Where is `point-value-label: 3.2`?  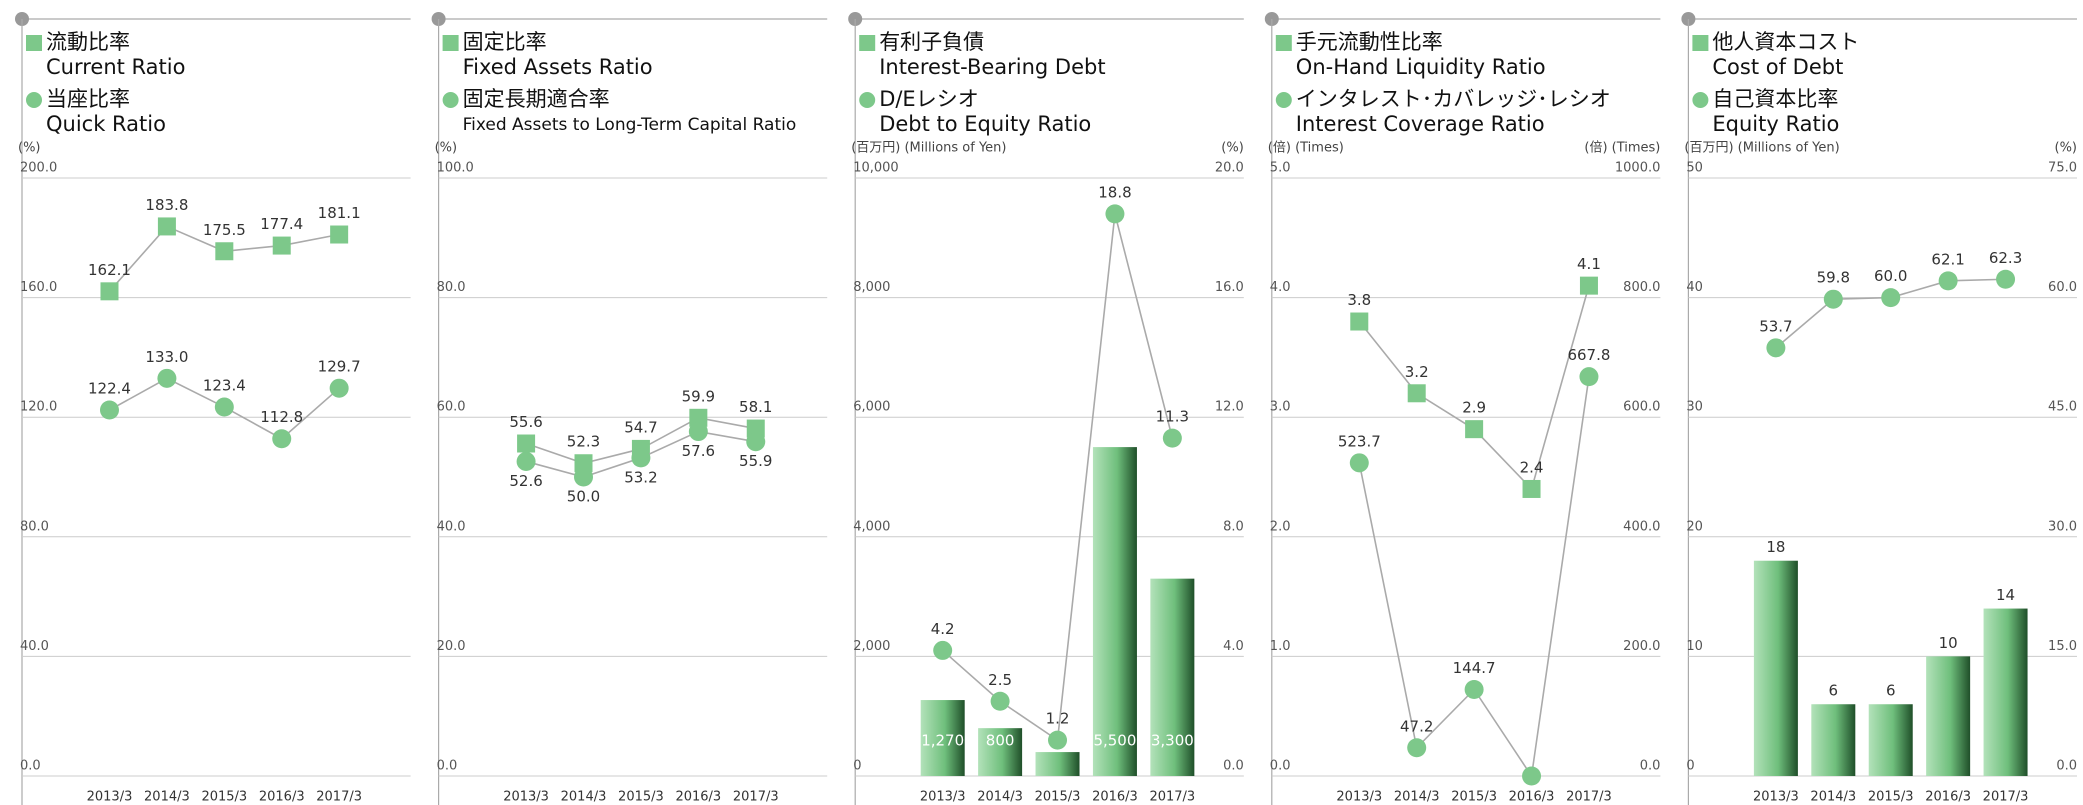
point-value-label: 3.2 is located at coordinates (1417, 372).